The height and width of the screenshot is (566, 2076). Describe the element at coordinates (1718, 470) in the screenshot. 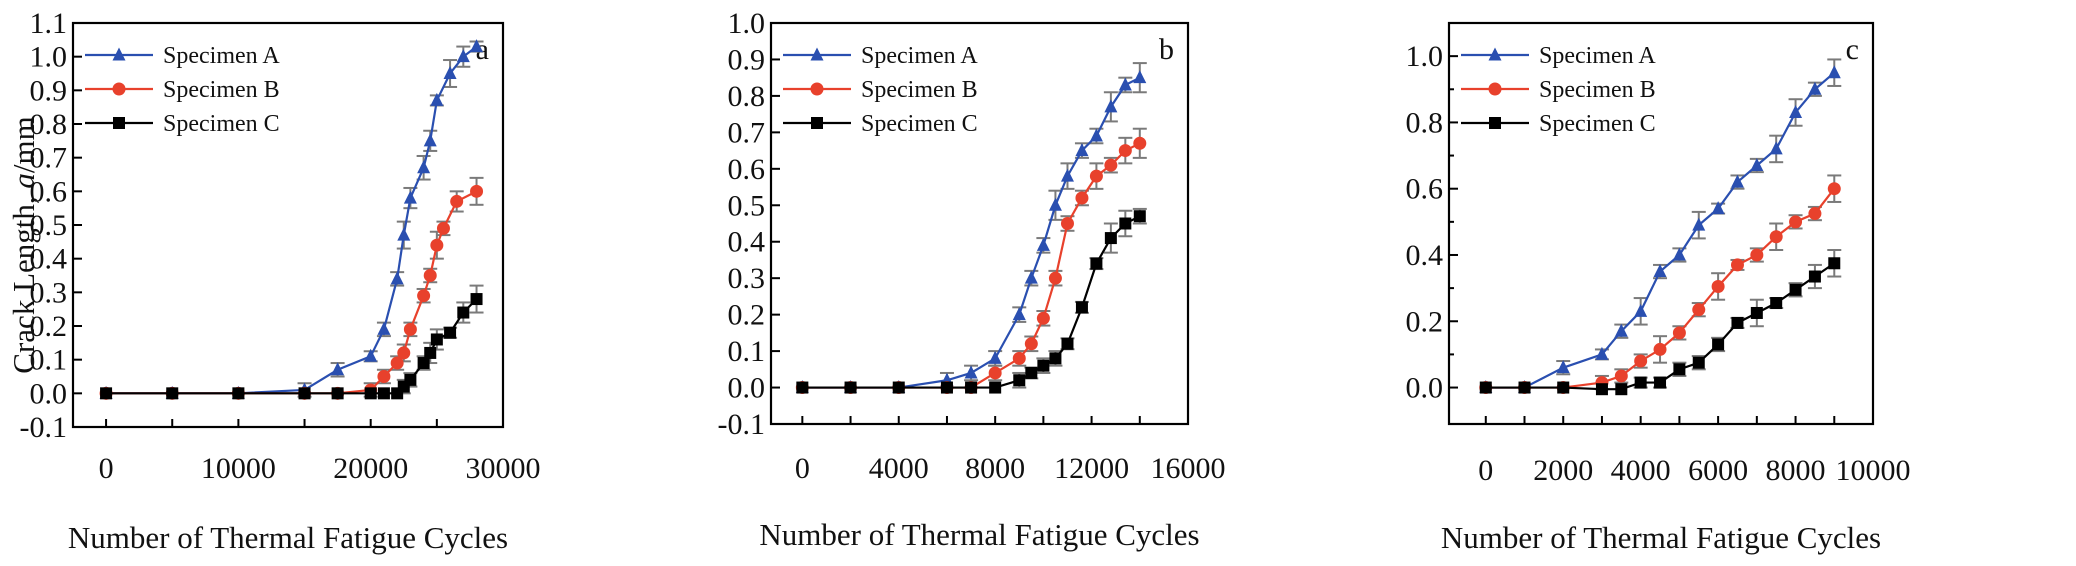

I see `x-tick-label: 6000` at that location.